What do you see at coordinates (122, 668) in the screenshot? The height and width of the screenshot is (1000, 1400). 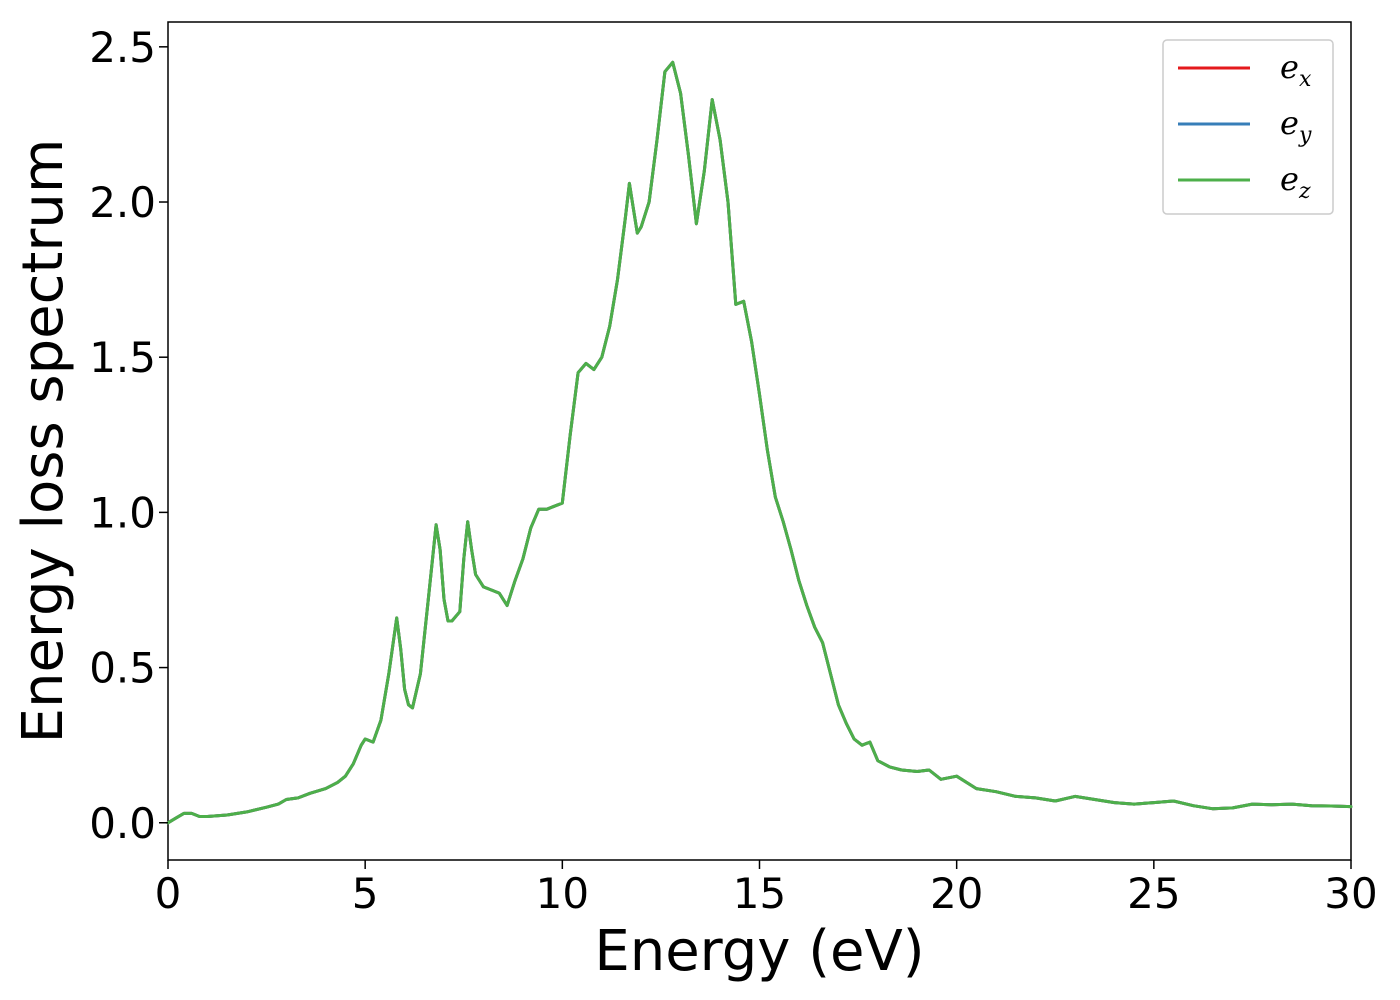 I see `y-tick-label: 0.5` at bounding box center [122, 668].